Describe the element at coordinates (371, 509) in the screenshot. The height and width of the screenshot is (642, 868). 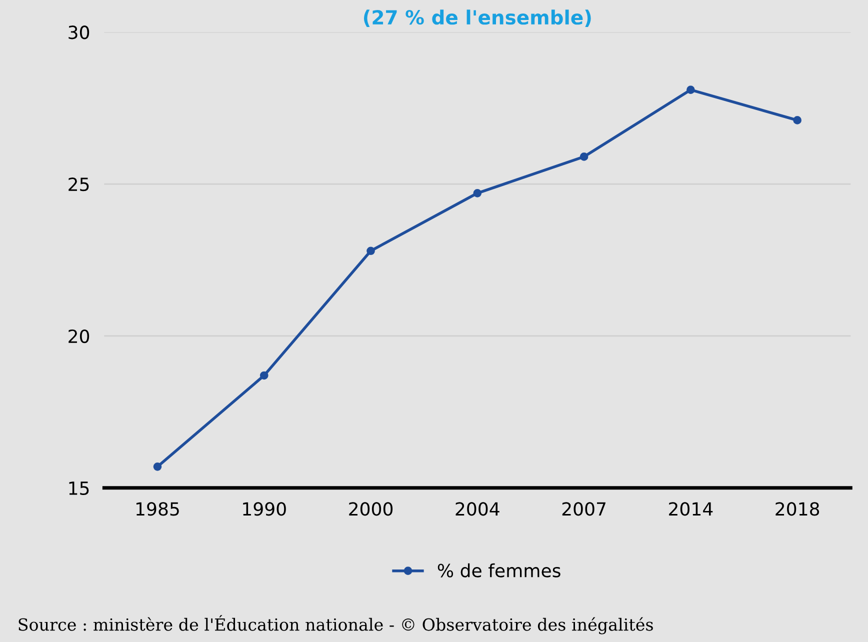
I see `x-tick-label: 2000` at that location.